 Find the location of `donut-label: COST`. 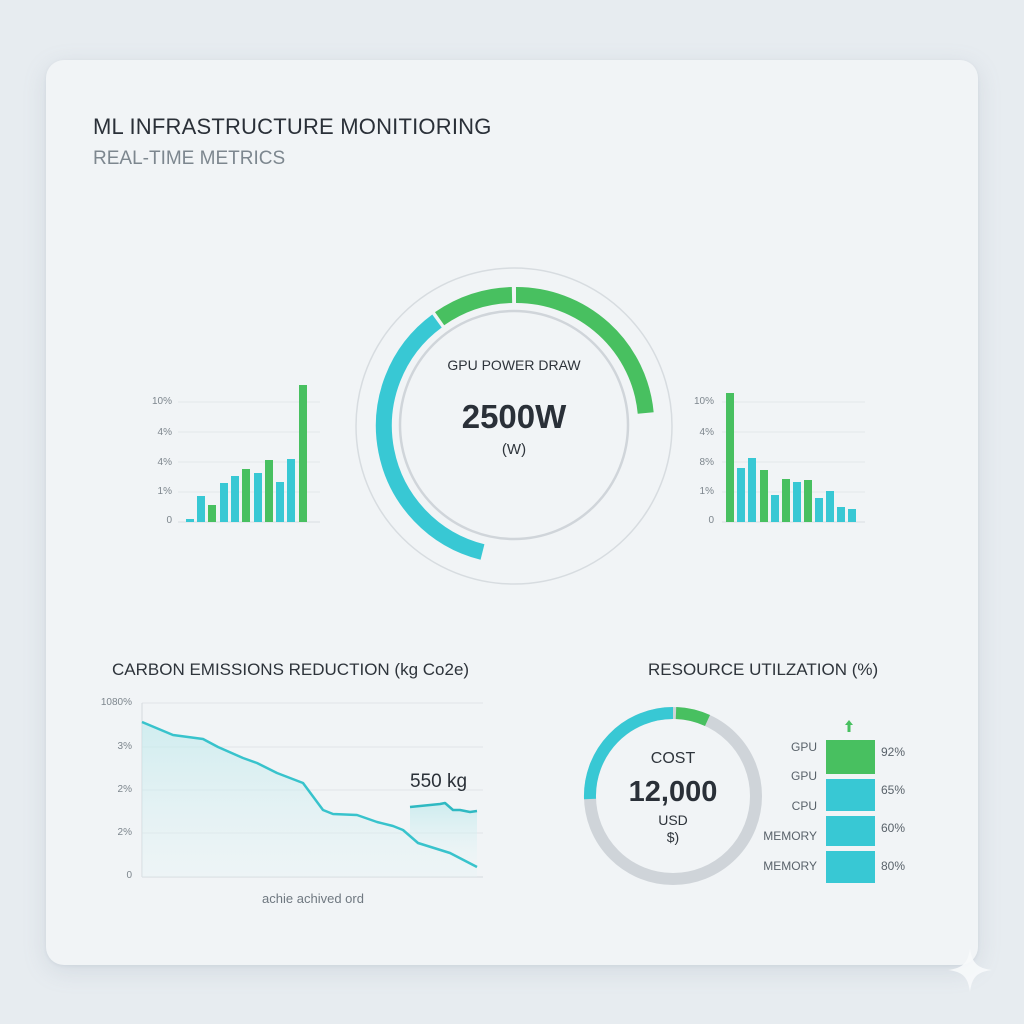

donut-label: COST is located at coordinates (673, 758).